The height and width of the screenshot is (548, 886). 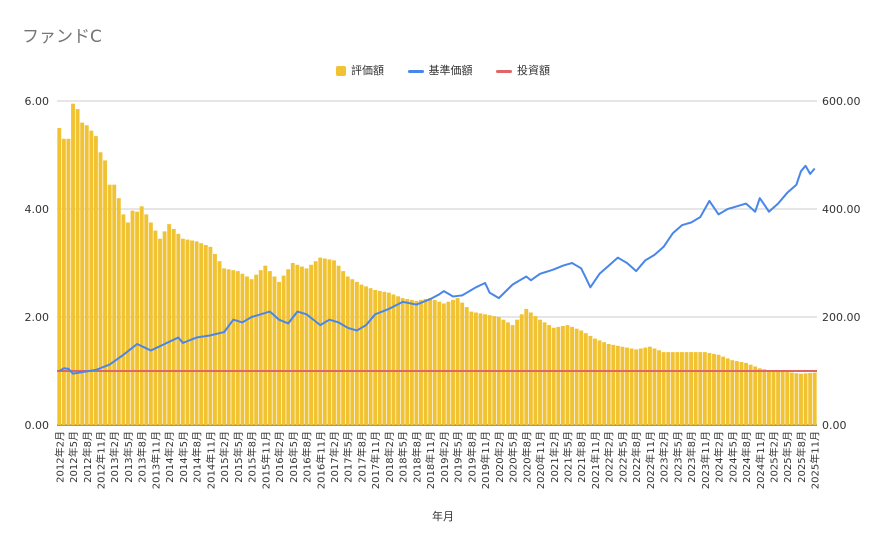 I want to click on x-tick-label: 2023年11月, so click(x=705, y=460).